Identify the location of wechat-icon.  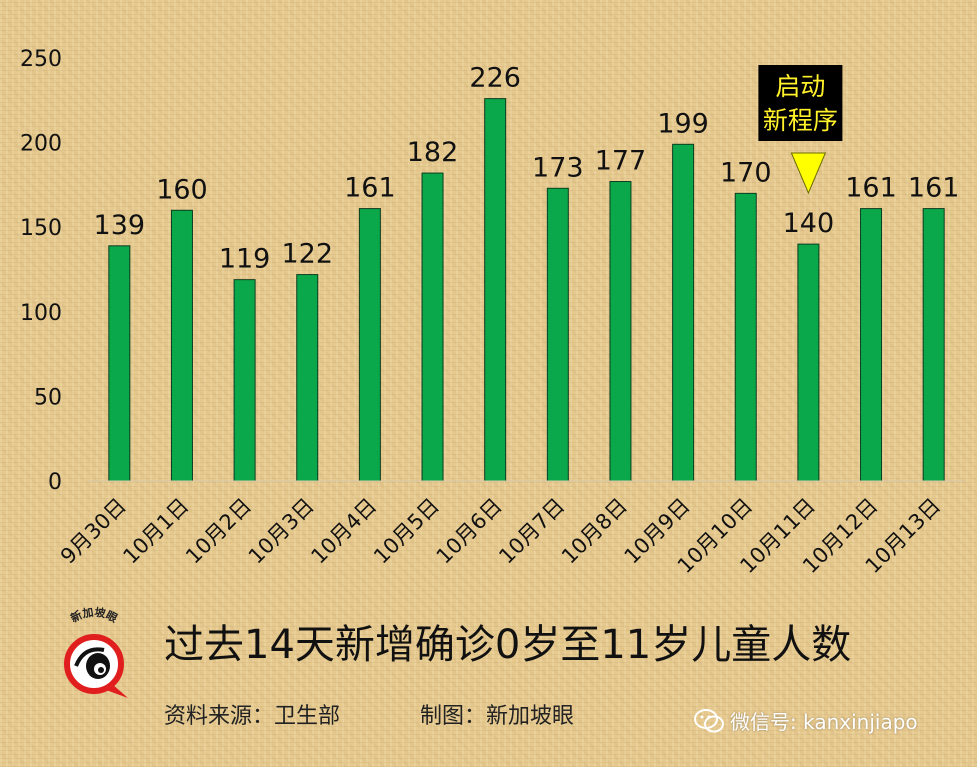
(709, 720).